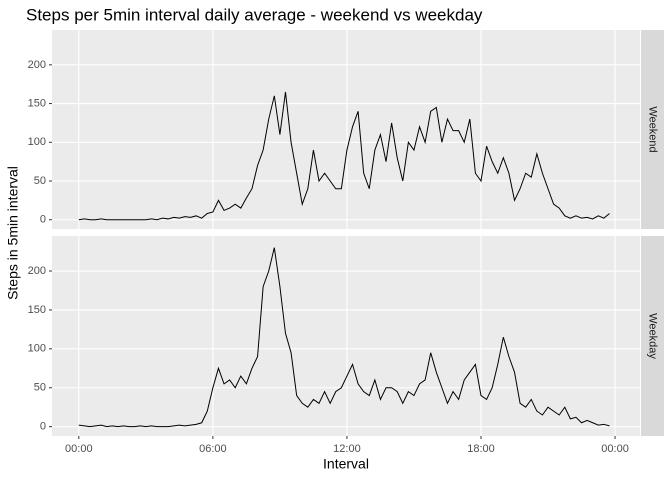 This screenshot has height=480, width=672. I want to click on strip-label: Weekend, so click(653, 129).